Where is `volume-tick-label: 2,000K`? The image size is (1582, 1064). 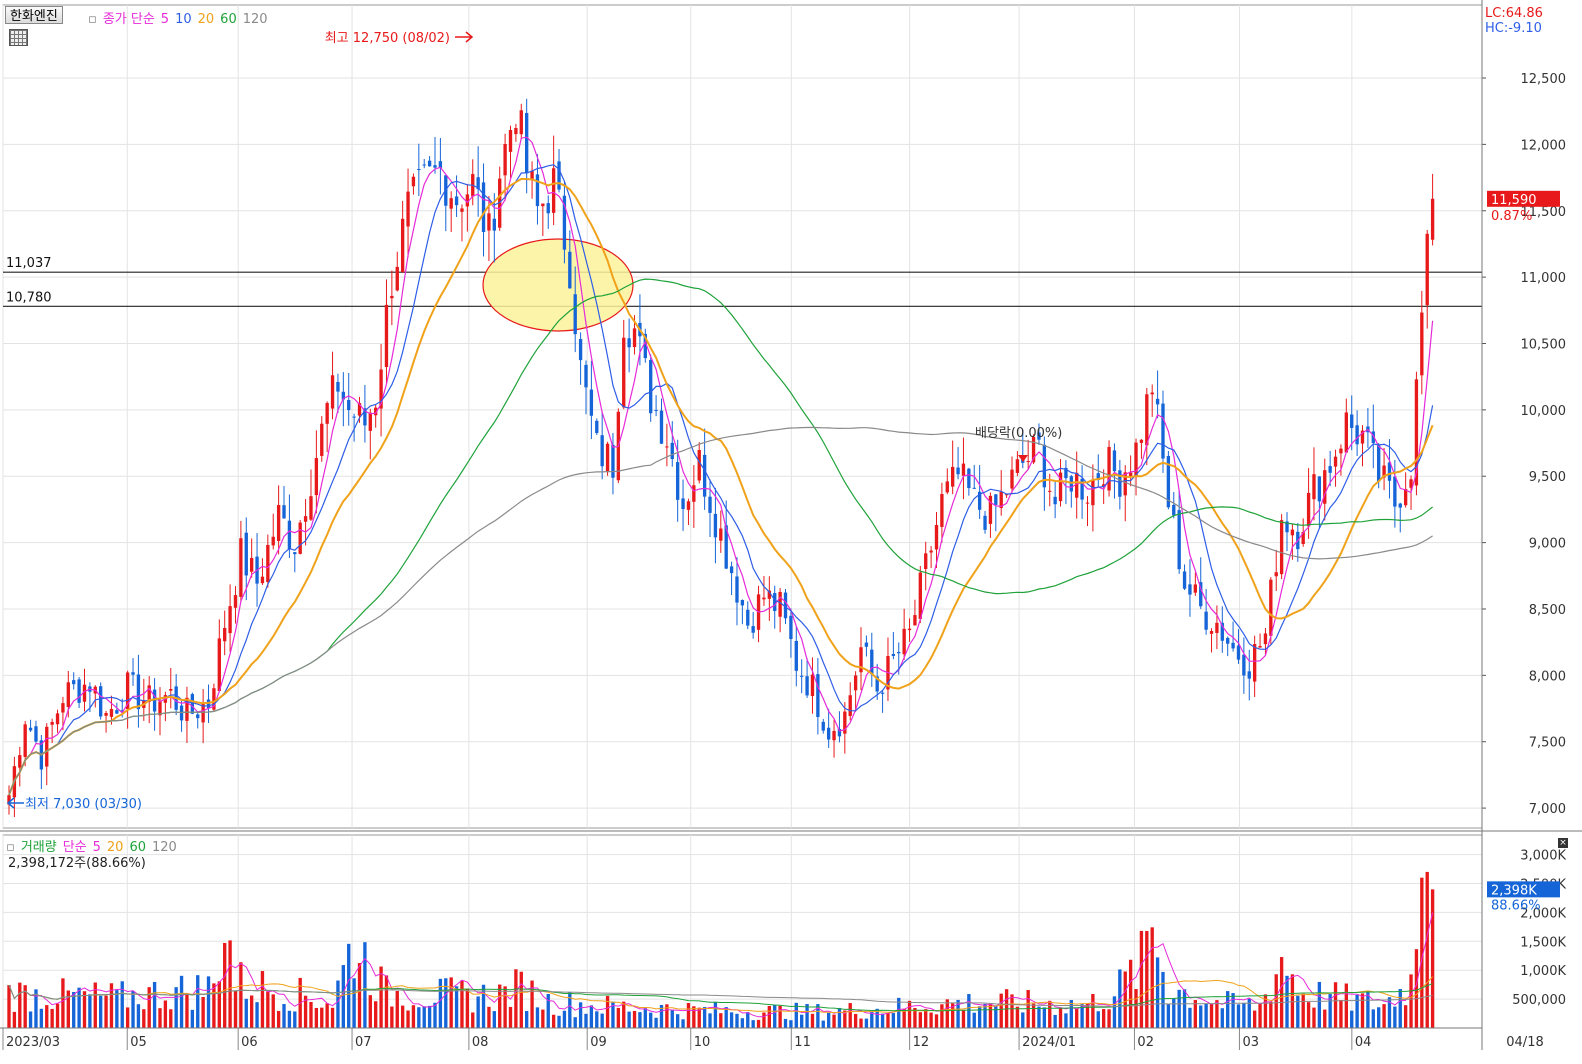 volume-tick-label: 2,000K is located at coordinates (1543, 913).